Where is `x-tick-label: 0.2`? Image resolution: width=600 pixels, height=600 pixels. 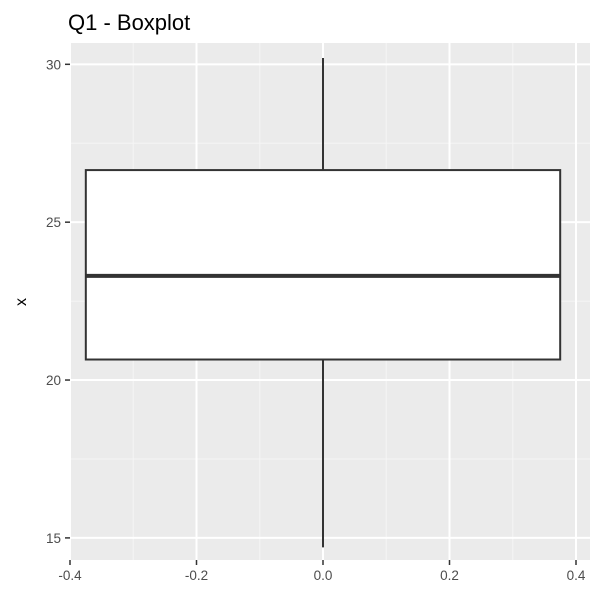
x-tick-label: 0.2 is located at coordinates (449, 575).